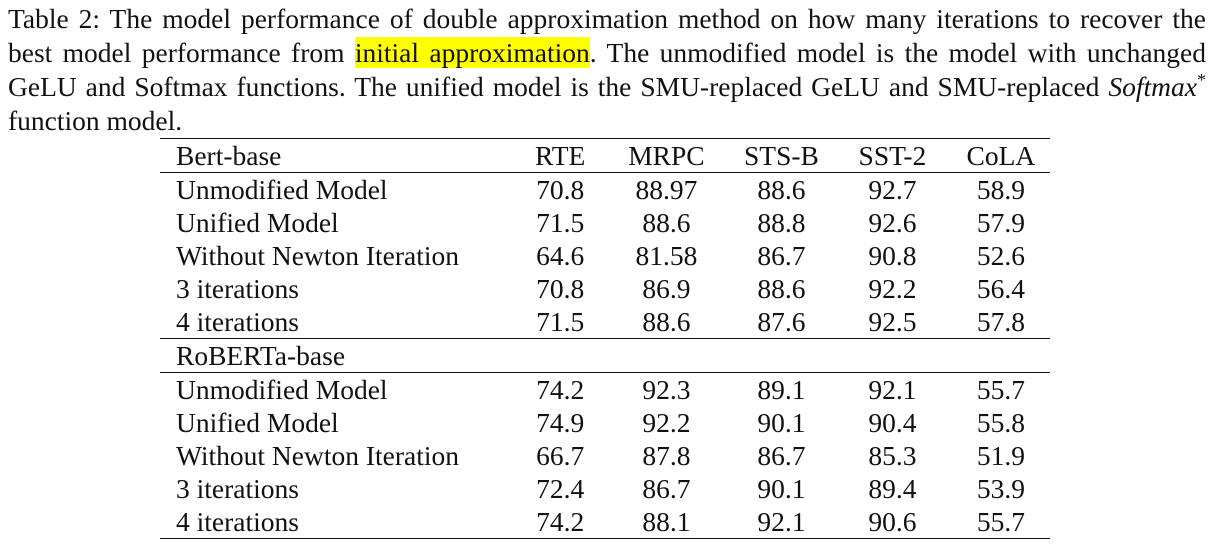 This screenshot has width=1213, height=549. What do you see at coordinates (1000, 288) in the screenshot?
I see `table-cell: 56.4` at bounding box center [1000, 288].